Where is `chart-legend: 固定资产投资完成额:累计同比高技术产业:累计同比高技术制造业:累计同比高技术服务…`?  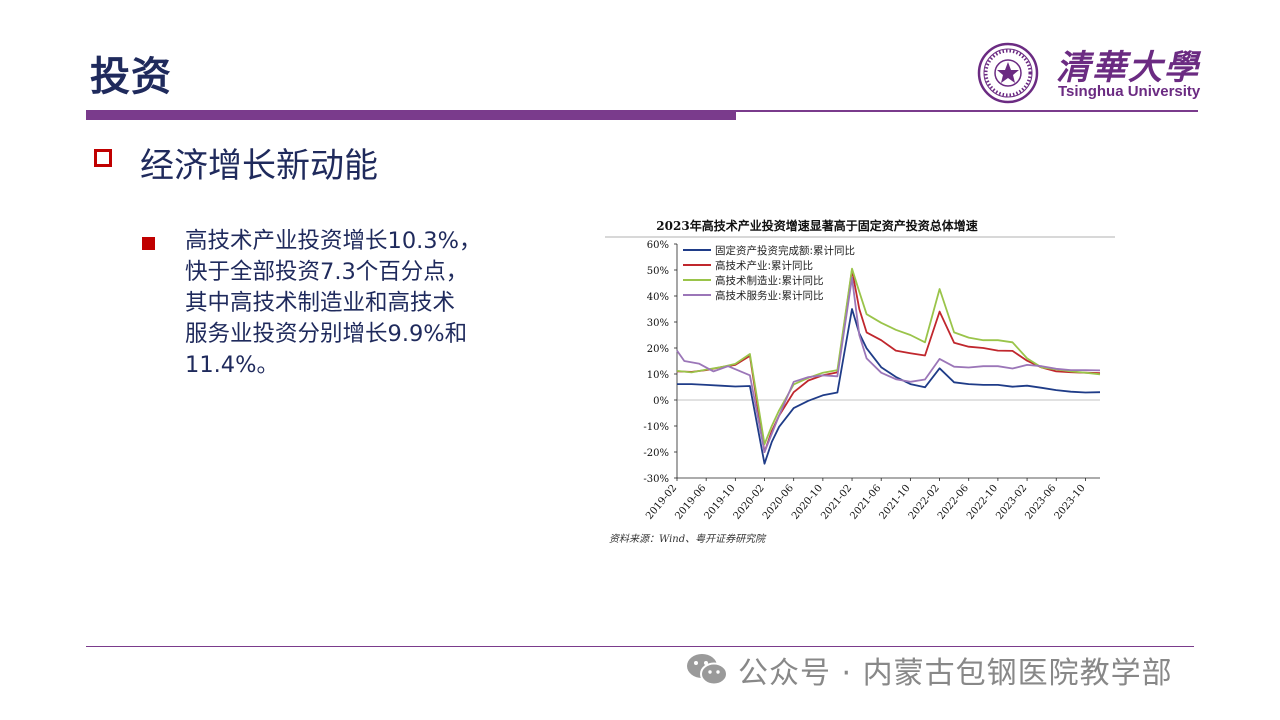 chart-legend: 固定资产投资完成额:累计同比高技术产业:累计同比高技术制造业:累计同比高技术服务… is located at coordinates (769, 273).